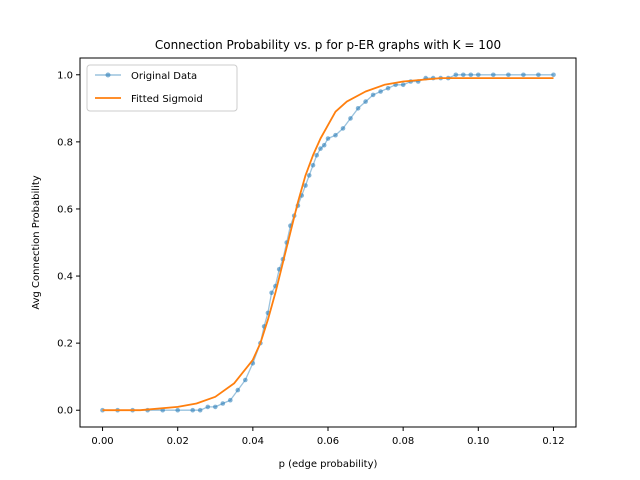  I want to click on x-tick-label: 0.12, so click(553, 441).